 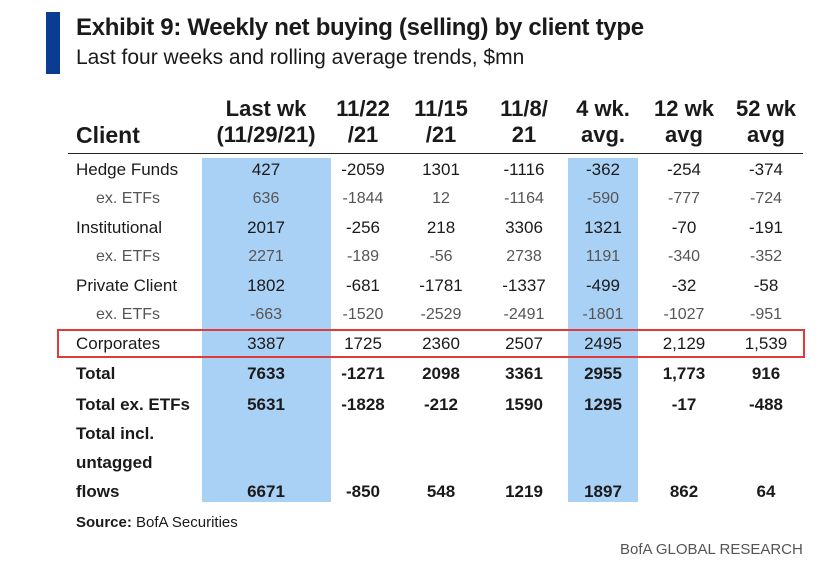 I want to click on table-cell: -2491, so click(x=524, y=314).